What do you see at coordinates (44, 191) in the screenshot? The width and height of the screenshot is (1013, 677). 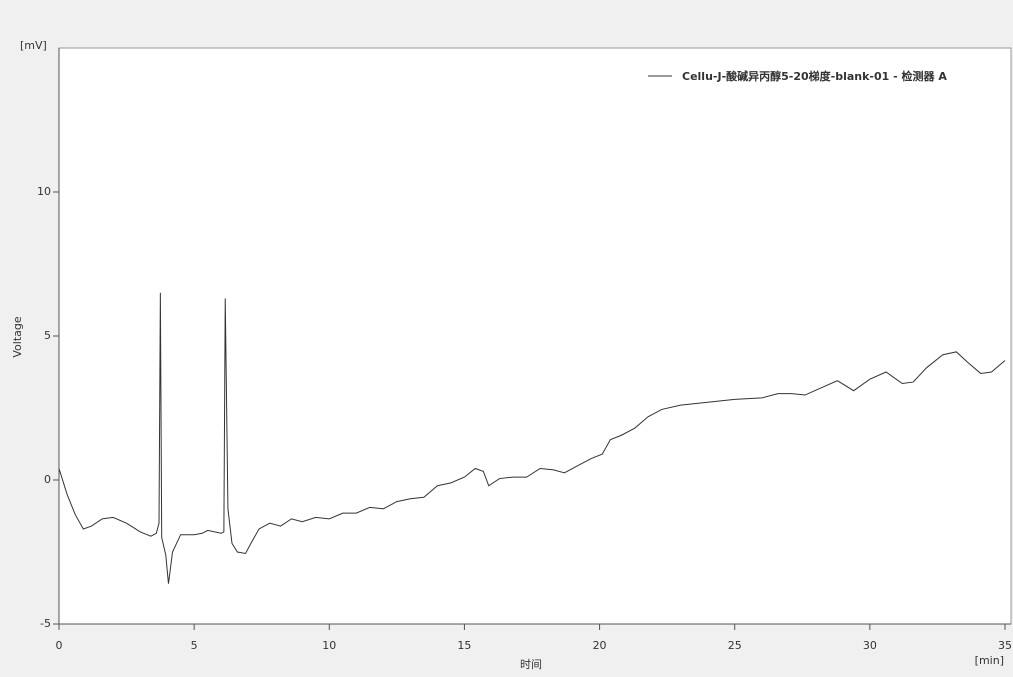 I see `y-tick-label: 10` at bounding box center [44, 191].